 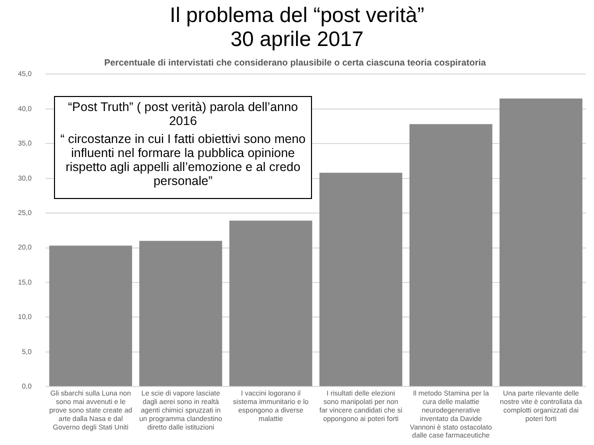 I want to click on annotation: “ circostanze in cui I fatti obiettivi sono meno influenti nel formare la pubblica opinione rispetto agli appelli all’emozione e al credo personale”, so click(x=183, y=160).